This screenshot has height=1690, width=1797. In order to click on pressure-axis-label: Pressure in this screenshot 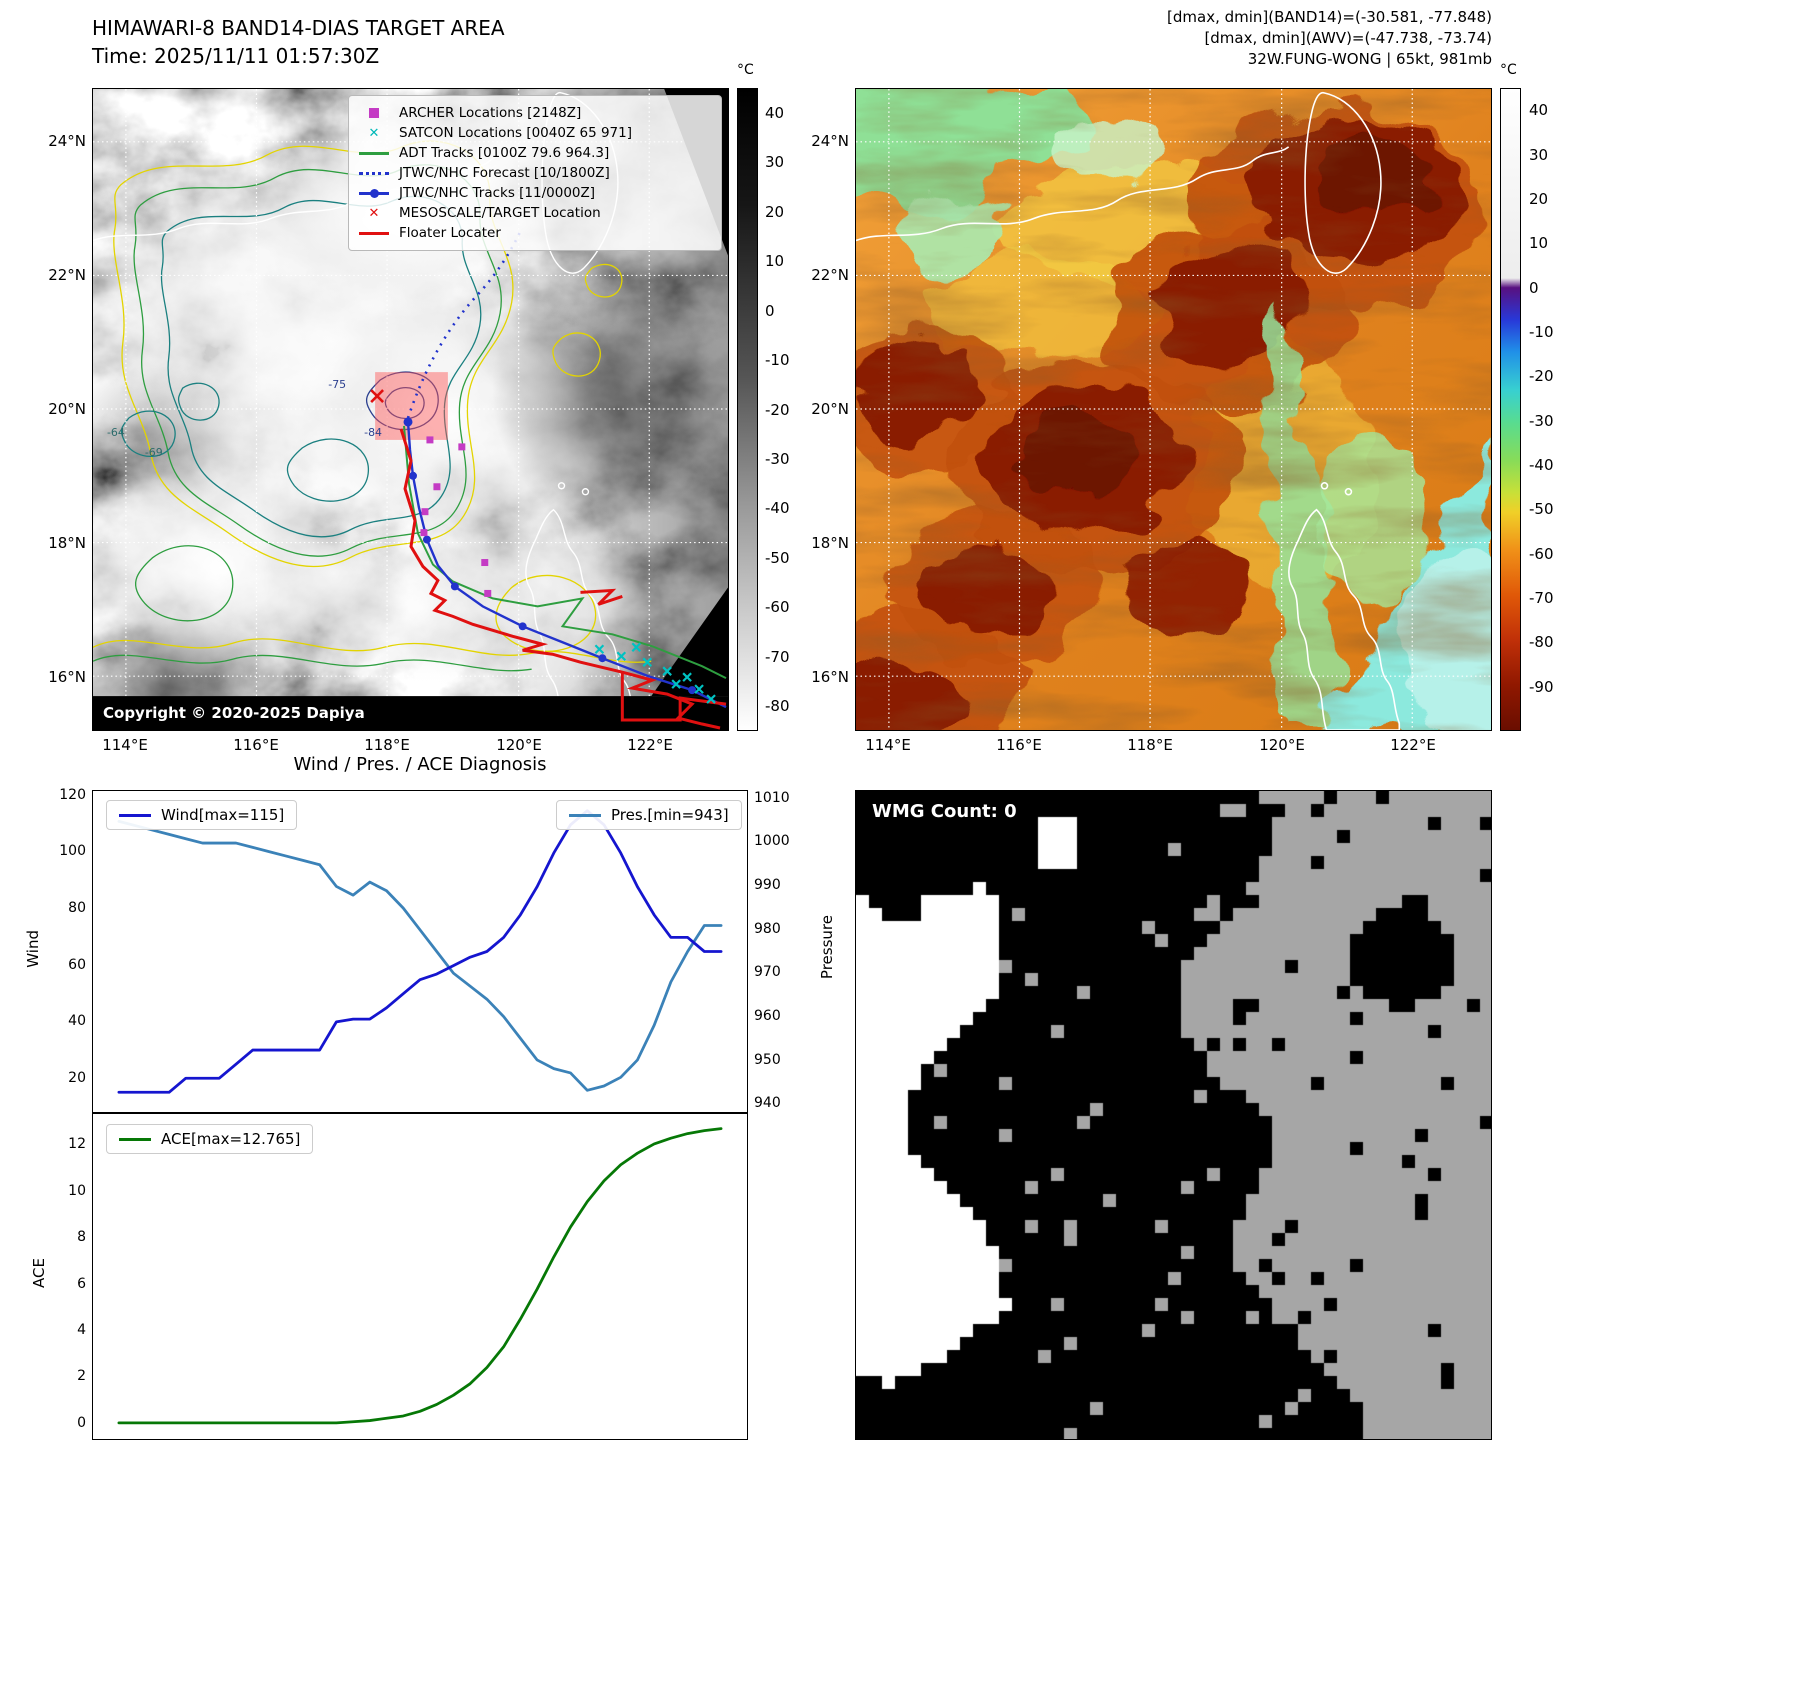, I will do `click(827, 947)`.